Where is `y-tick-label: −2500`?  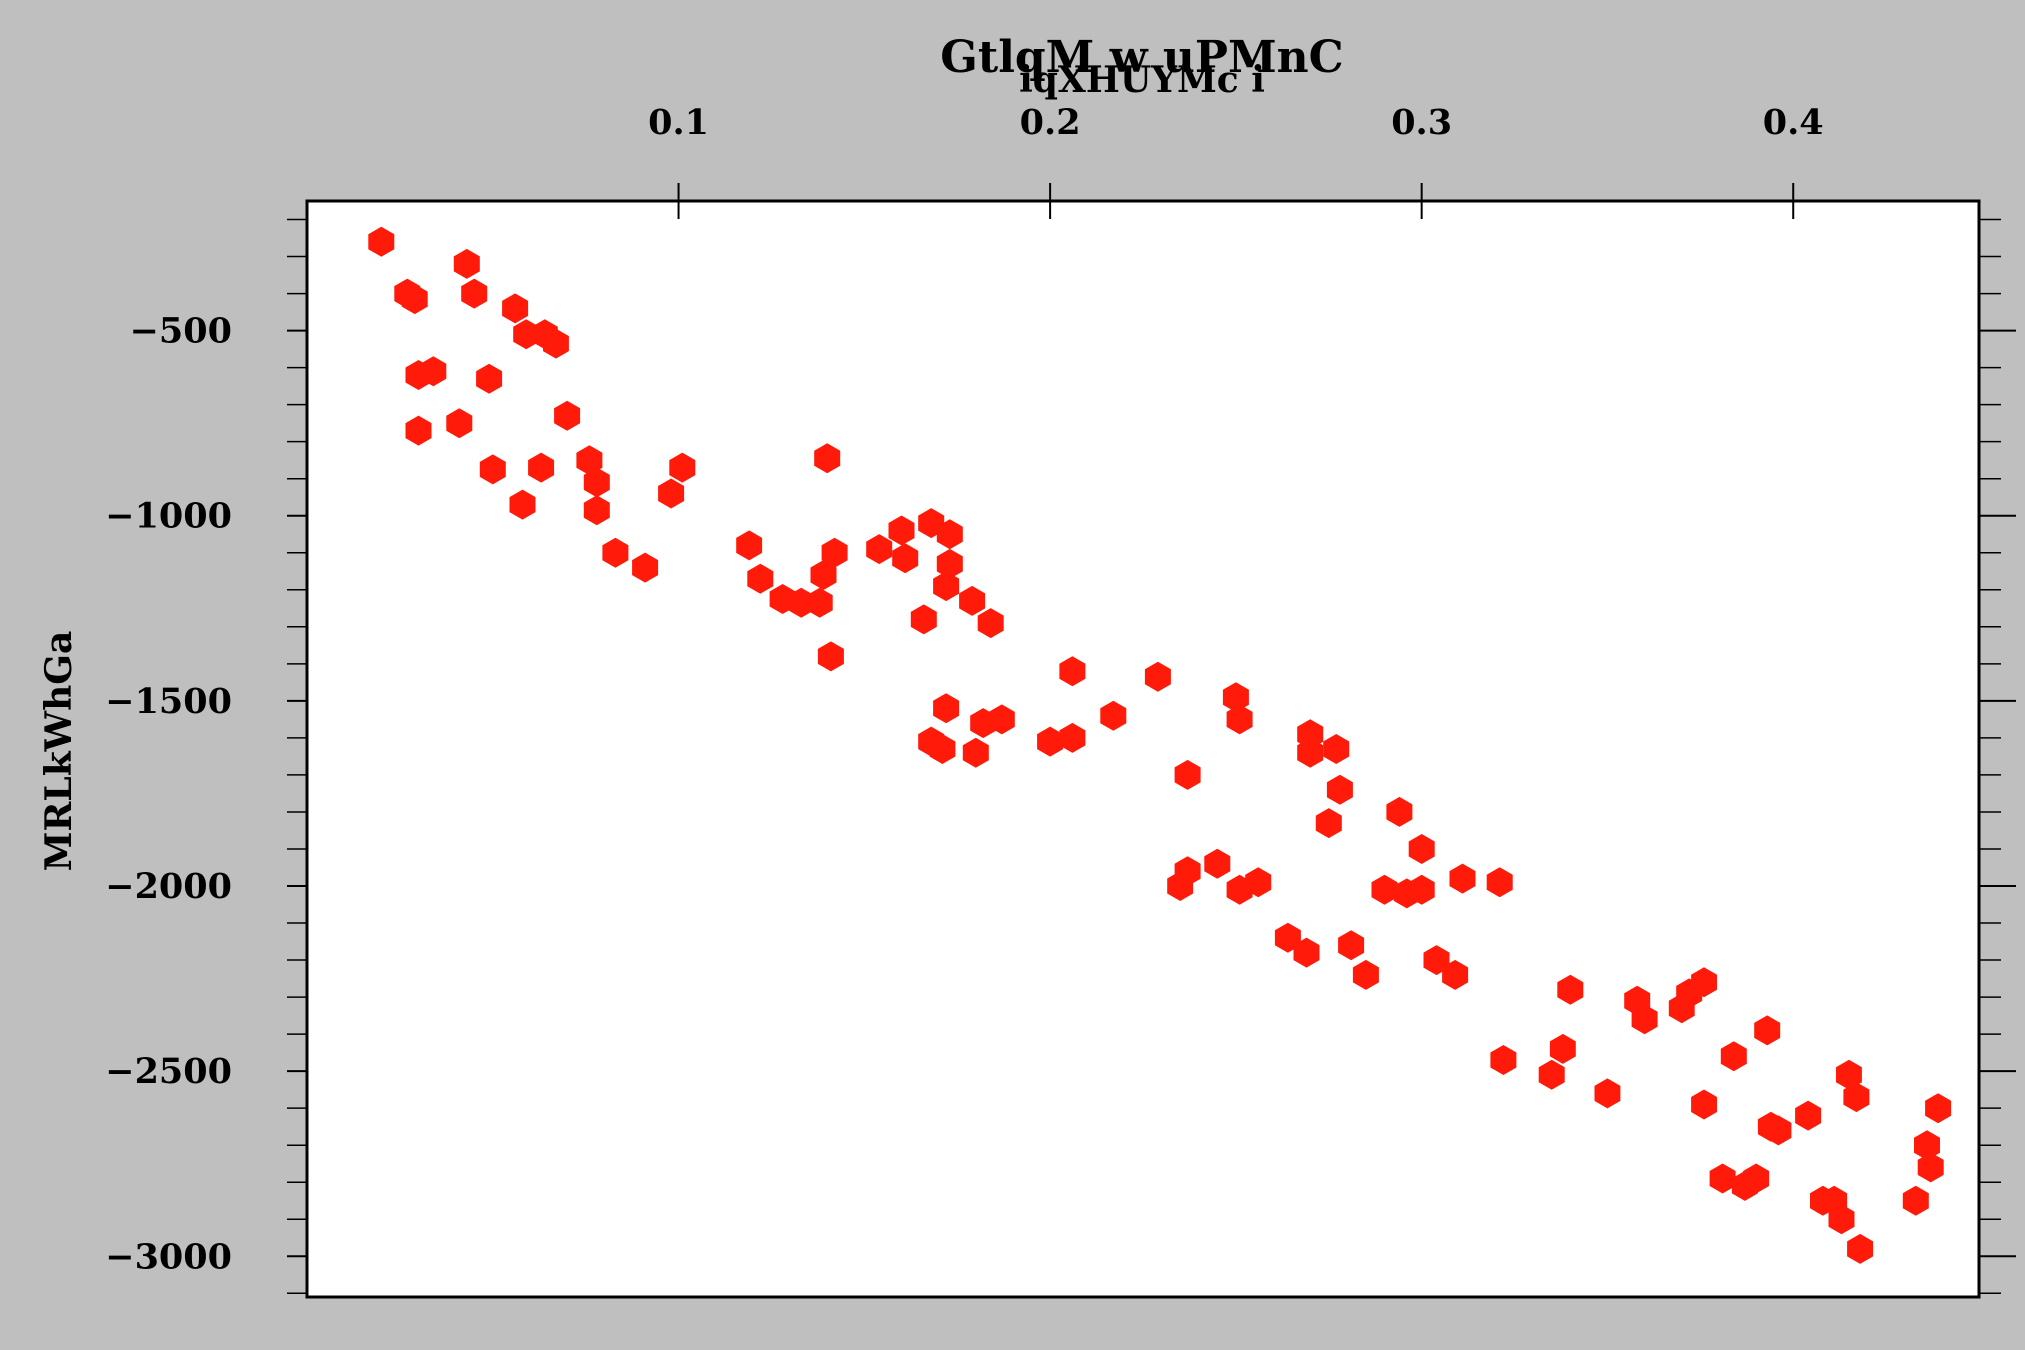
y-tick-label: −2500 is located at coordinates (168, 1071).